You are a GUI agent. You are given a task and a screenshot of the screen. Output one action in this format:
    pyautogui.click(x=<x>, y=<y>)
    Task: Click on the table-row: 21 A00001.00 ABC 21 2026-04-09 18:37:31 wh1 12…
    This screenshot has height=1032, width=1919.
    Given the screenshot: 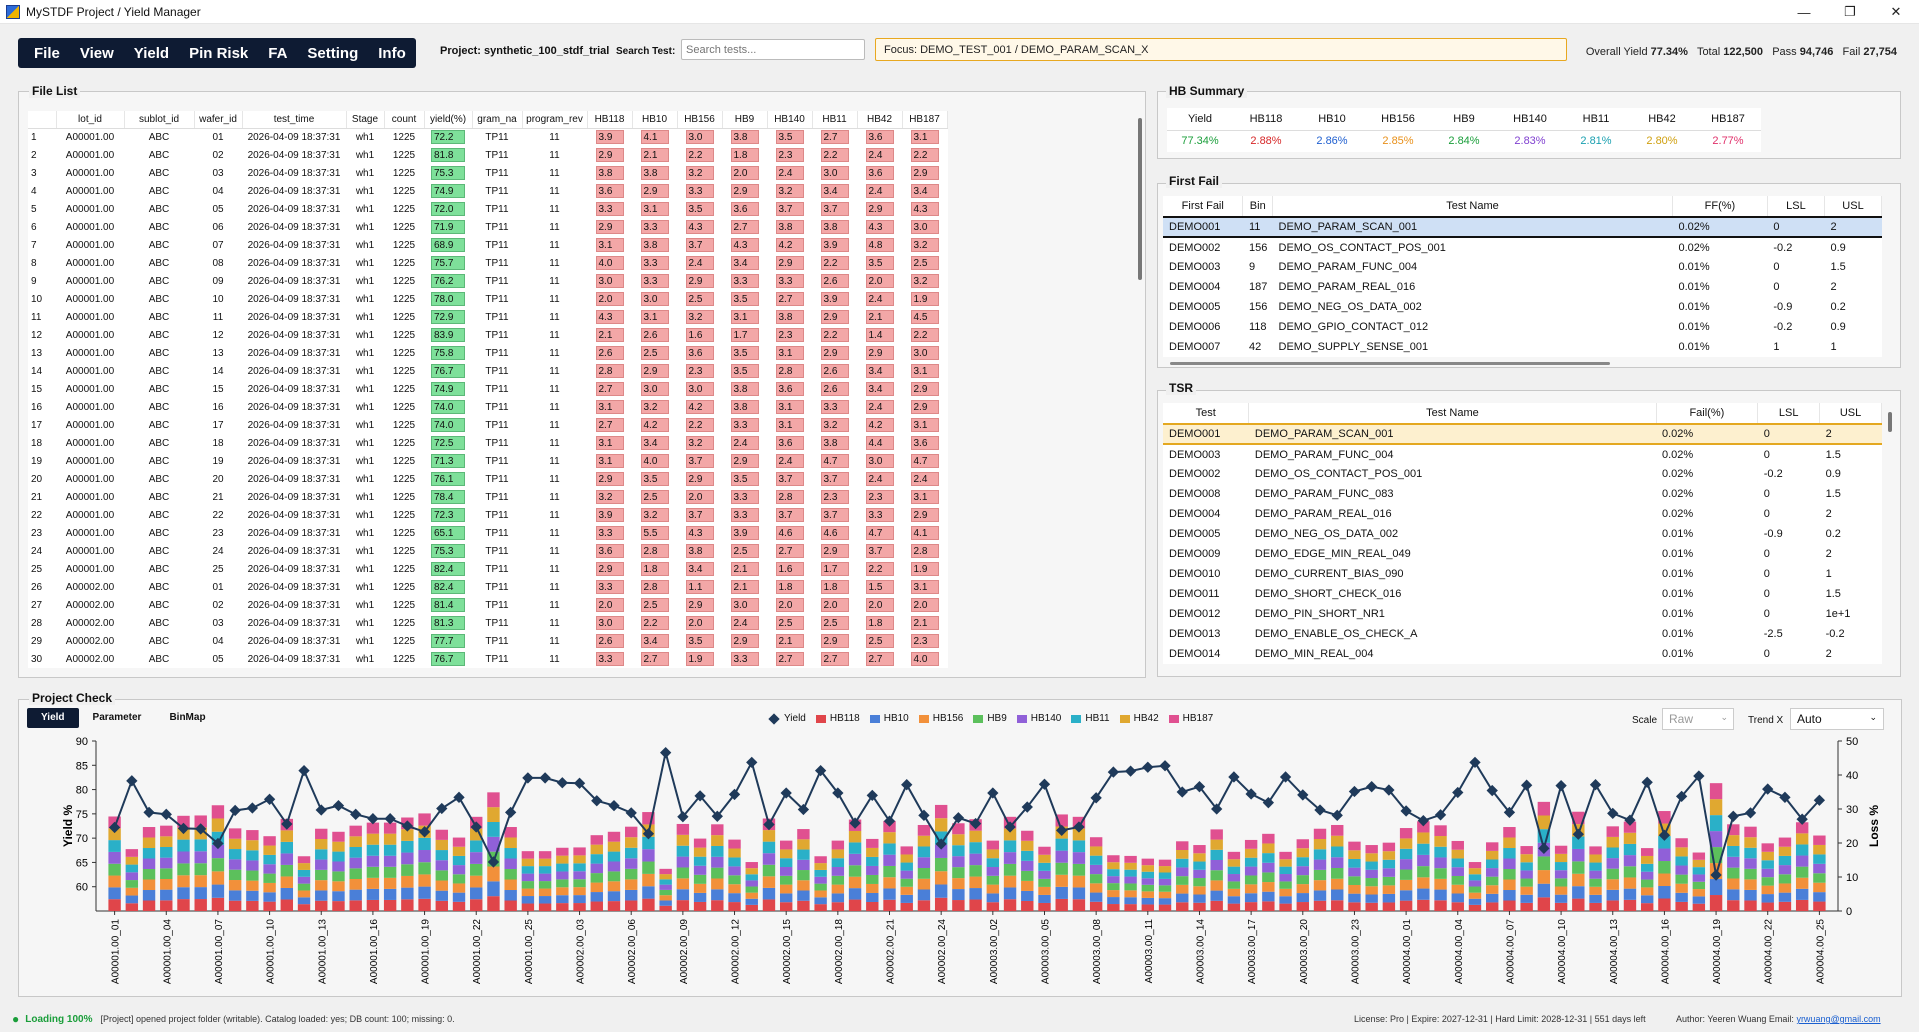 What is the action you would take?
    pyautogui.click(x=487, y=497)
    